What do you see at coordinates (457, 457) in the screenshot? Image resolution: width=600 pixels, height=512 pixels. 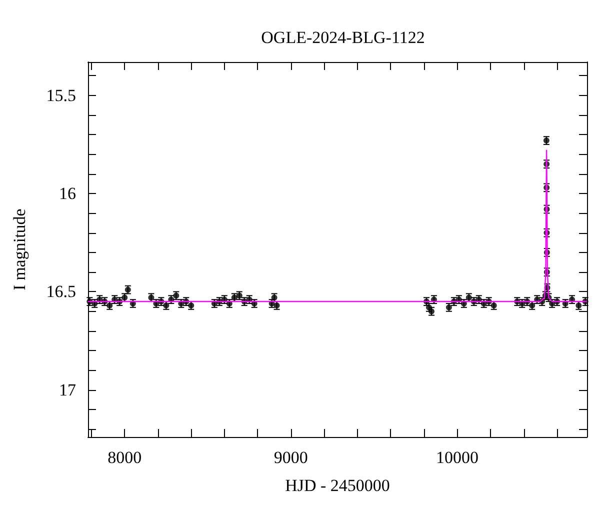 I see `x-tick-label: 10000` at bounding box center [457, 457].